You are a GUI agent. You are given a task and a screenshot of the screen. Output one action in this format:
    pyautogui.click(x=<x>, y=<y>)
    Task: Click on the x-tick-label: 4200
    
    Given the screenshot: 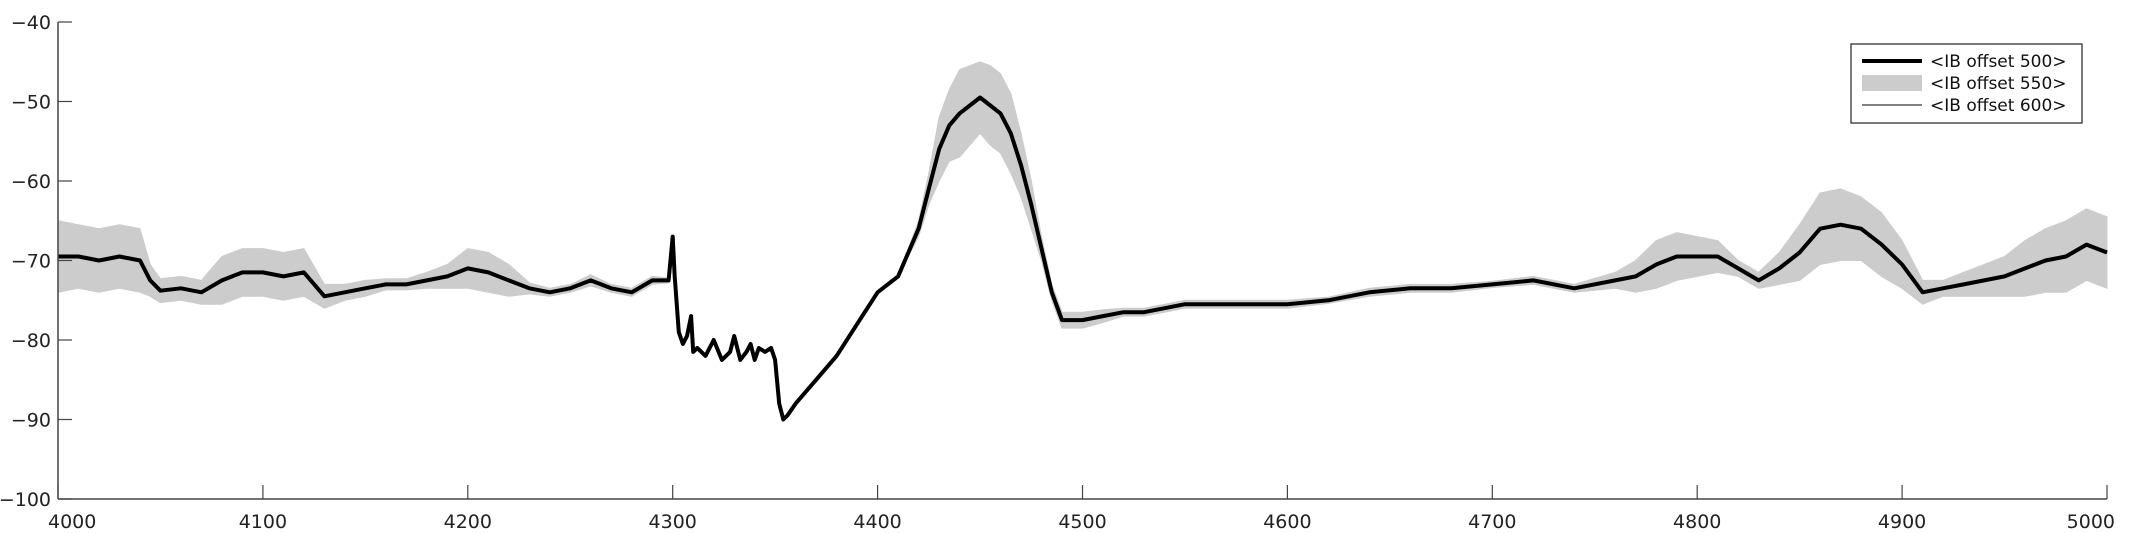 What is the action you would take?
    pyautogui.click(x=468, y=522)
    